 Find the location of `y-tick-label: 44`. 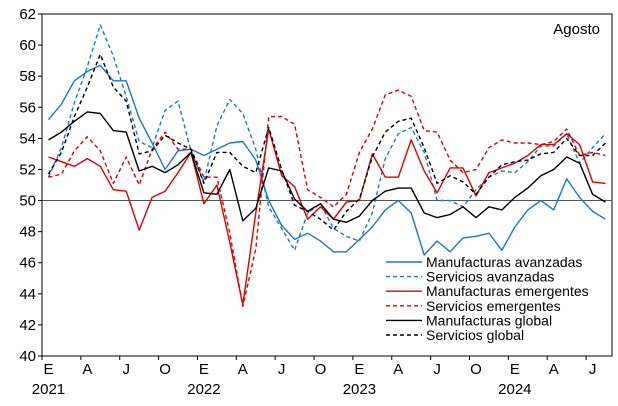

y-tick-label: 44 is located at coordinates (27, 294).